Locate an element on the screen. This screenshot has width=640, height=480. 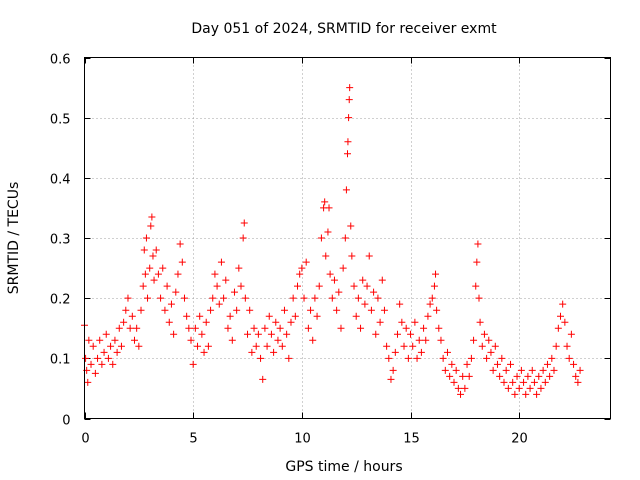
x-tick-label: 0 is located at coordinates (85, 439).